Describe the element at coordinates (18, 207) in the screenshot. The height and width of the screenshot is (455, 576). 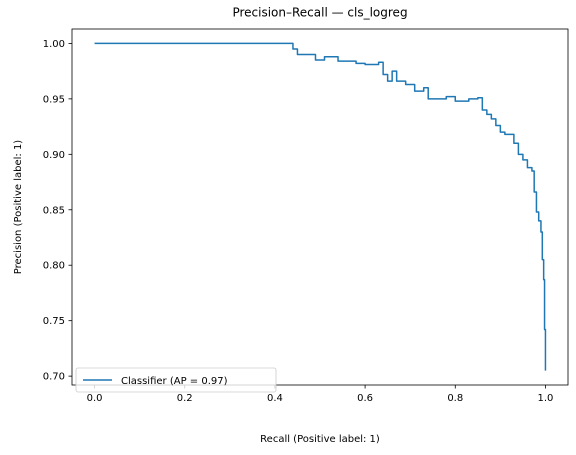
I see `y-axis-label: Precision (Positive label: 1)` at that location.